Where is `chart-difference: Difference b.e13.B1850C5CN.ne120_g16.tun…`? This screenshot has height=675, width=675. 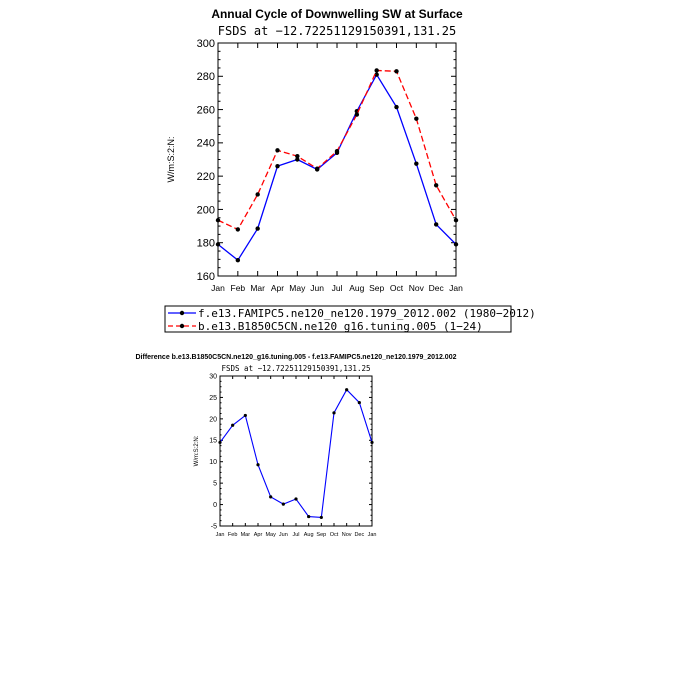
chart-difference: Difference b.e13.B1850C5CN.ne120_g16.tun… is located at coordinates (295, 446).